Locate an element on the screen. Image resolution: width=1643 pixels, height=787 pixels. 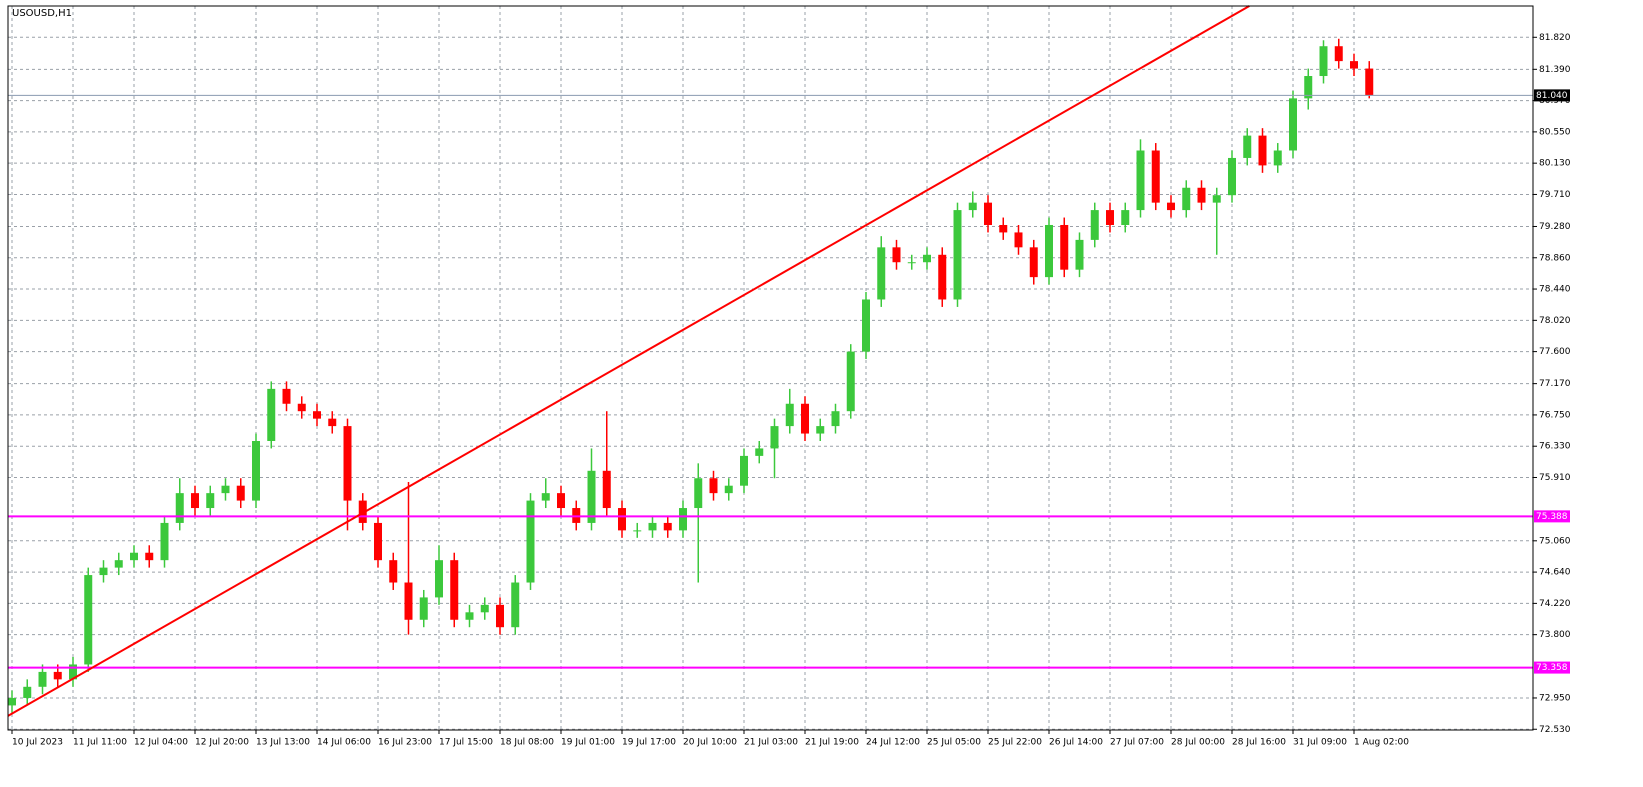
y-tick-label: 77.600 is located at coordinates (1555, 352).